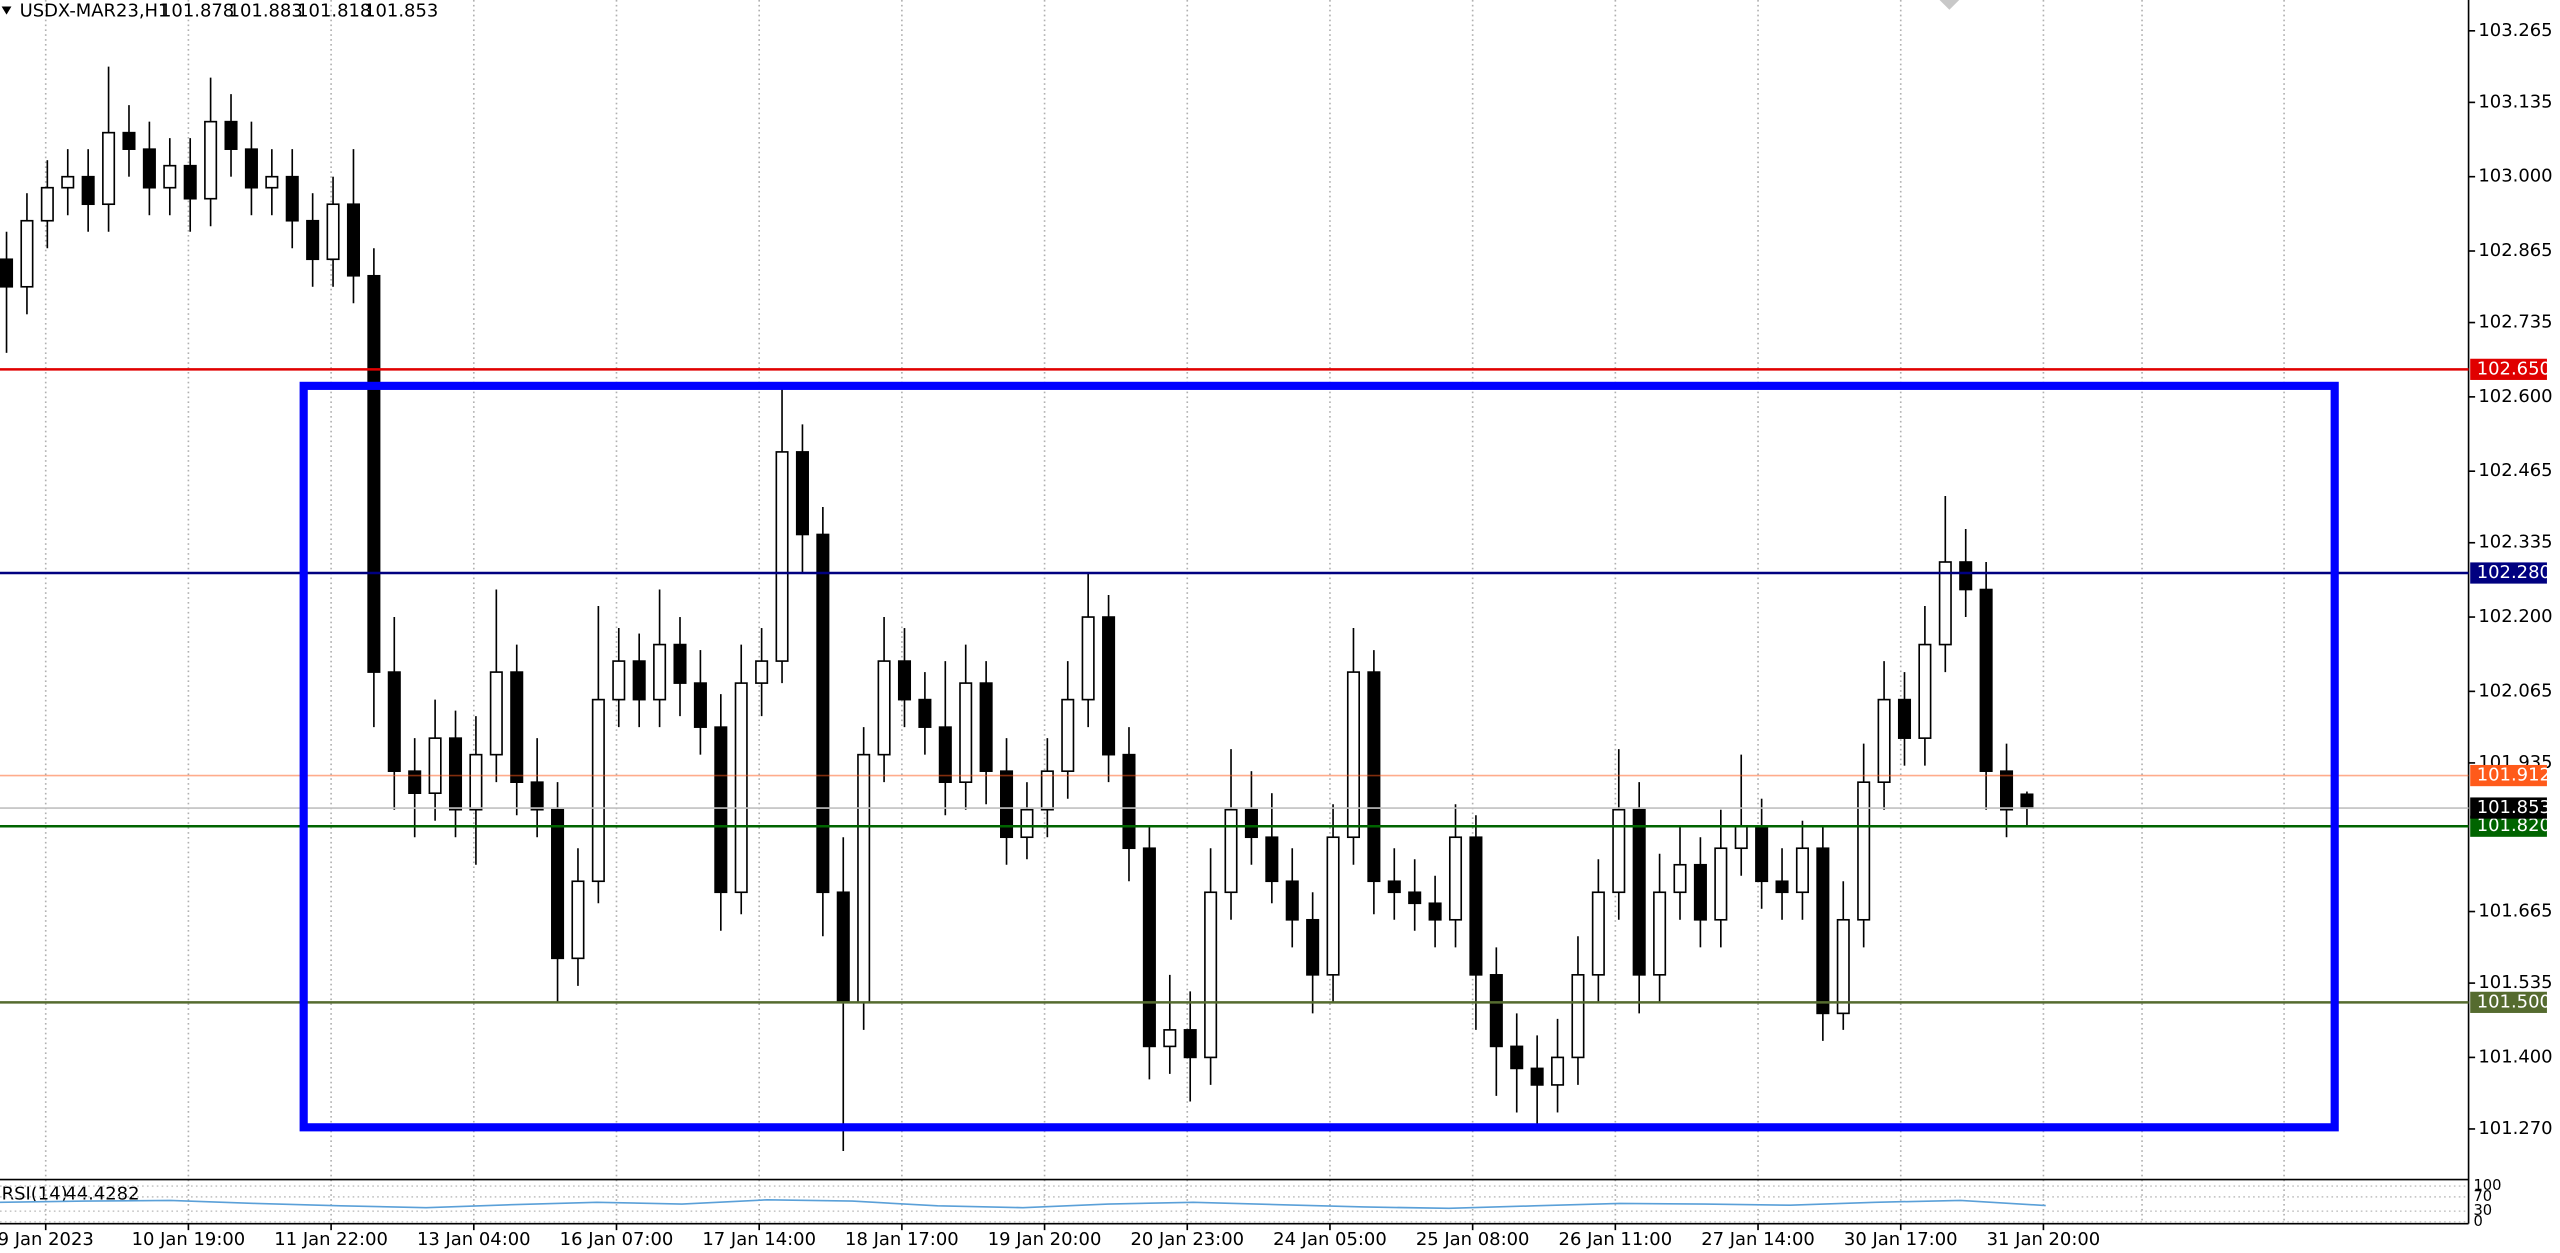 This screenshot has width=2560, height=1253. What do you see at coordinates (1901, 1239) in the screenshot?
I see `x-tick-label: 30 Jan 17:00` at bounding box center [1901, 1239].